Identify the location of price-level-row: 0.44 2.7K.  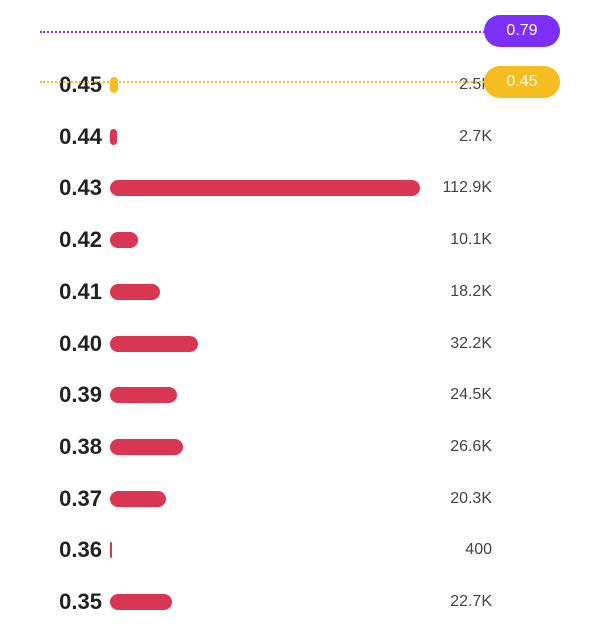
(300, 137).